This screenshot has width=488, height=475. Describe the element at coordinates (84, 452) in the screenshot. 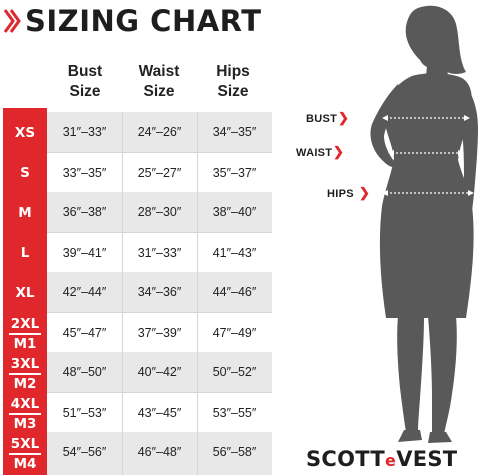

I see `bust-cell: 54″–56″` at that location.